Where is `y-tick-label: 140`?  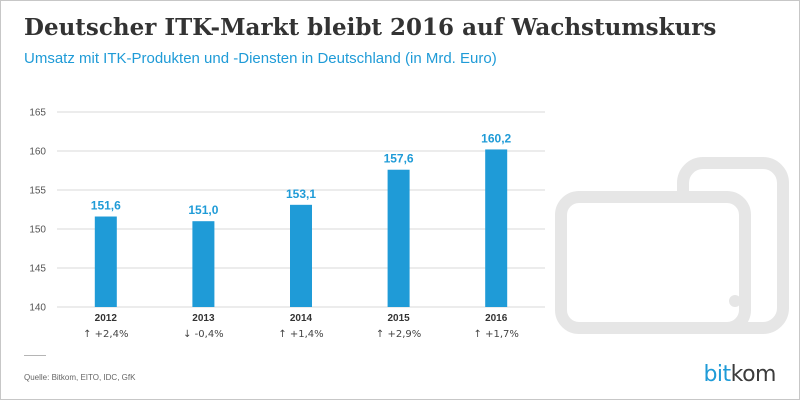 y-tick-label: 140 is located at coordinates (37, 308).